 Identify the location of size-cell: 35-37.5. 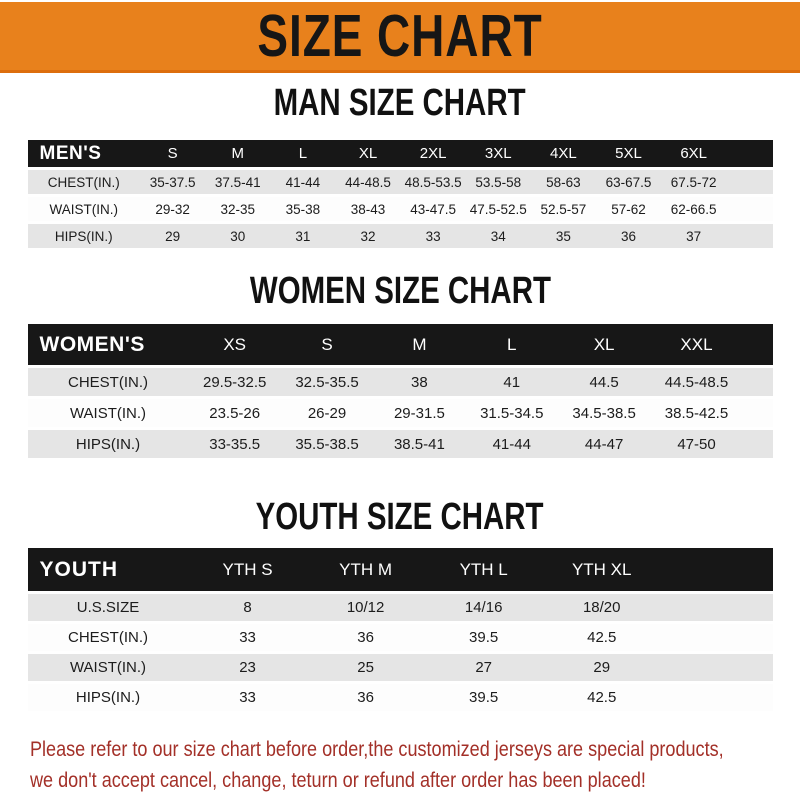
(173, 182).